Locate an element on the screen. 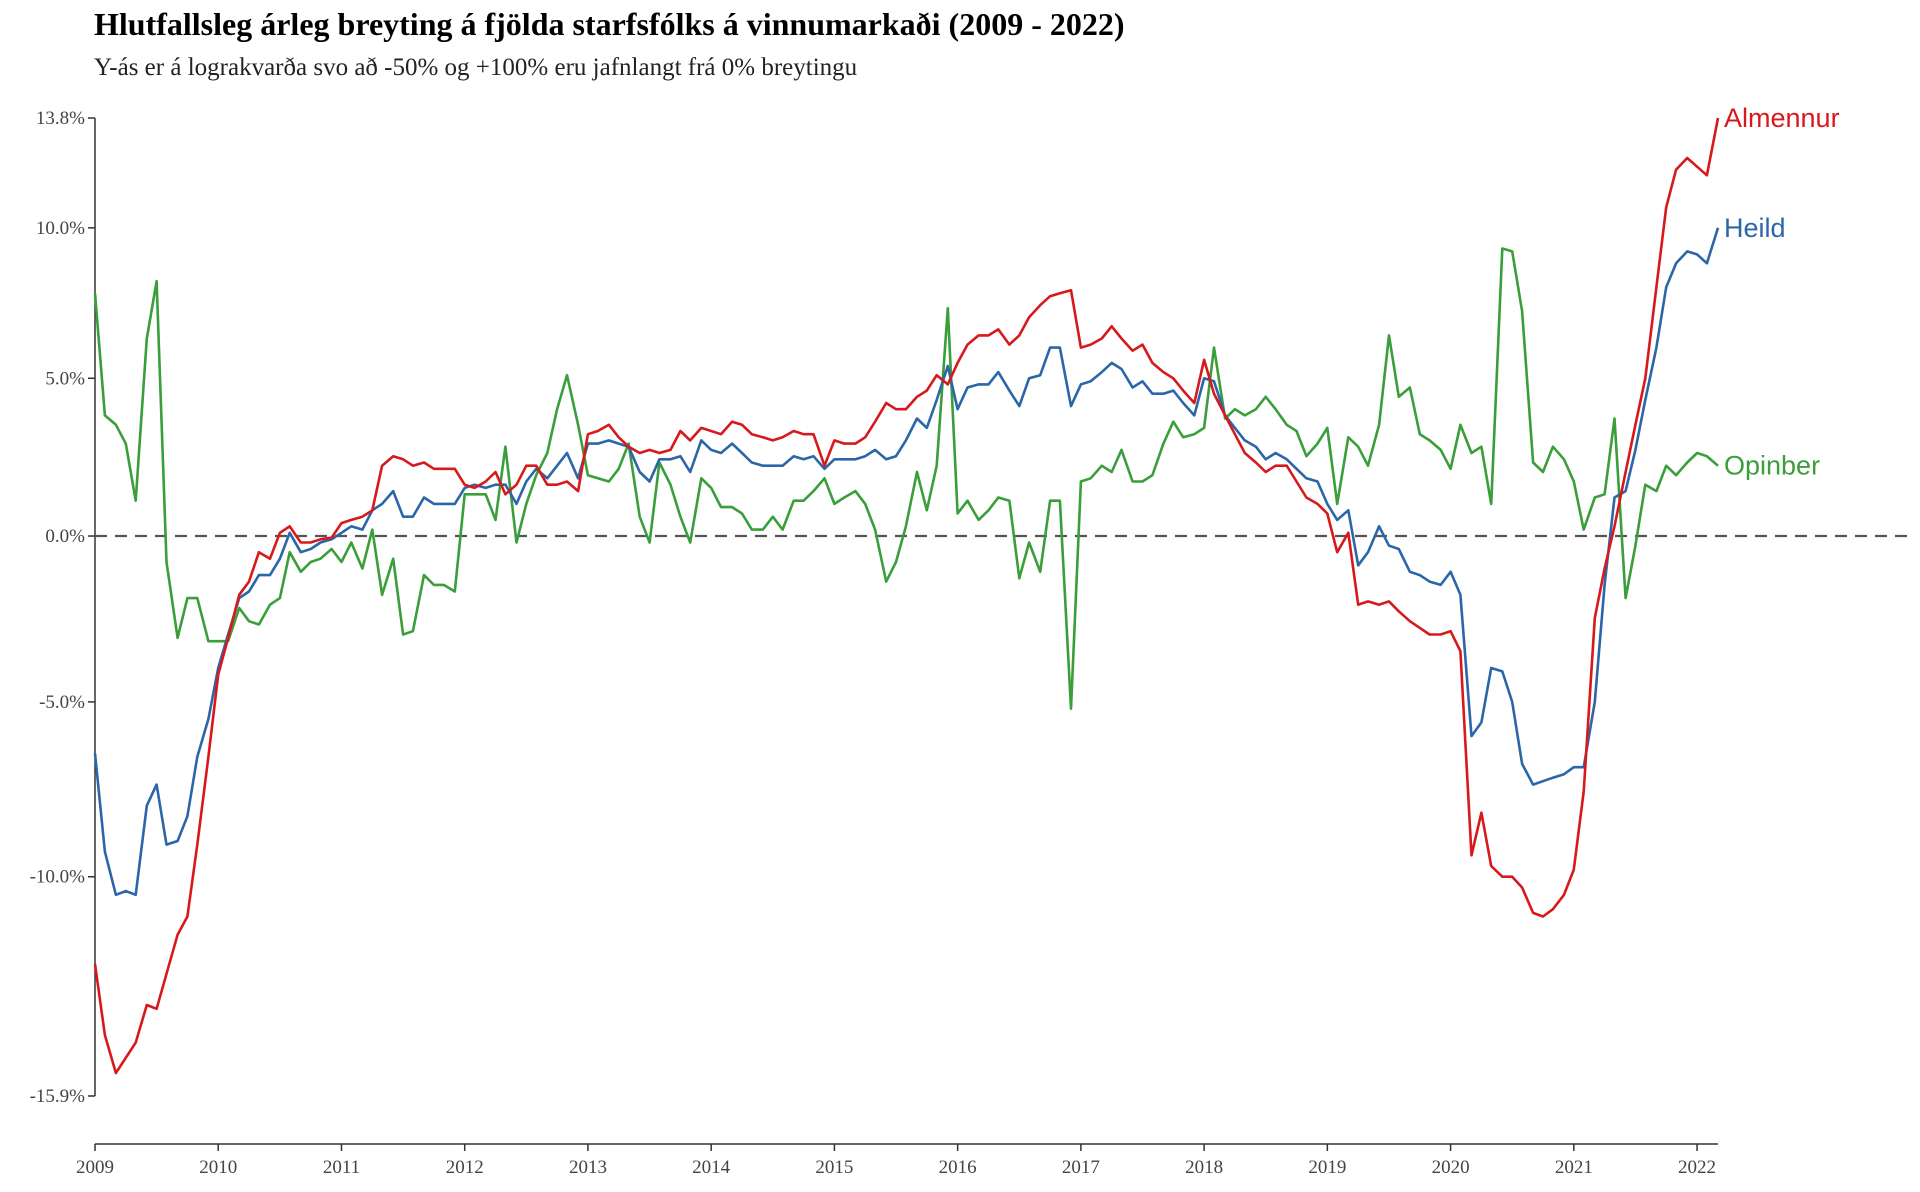  series-label-opinber: Opinber is located at coordinates (1772, 466).